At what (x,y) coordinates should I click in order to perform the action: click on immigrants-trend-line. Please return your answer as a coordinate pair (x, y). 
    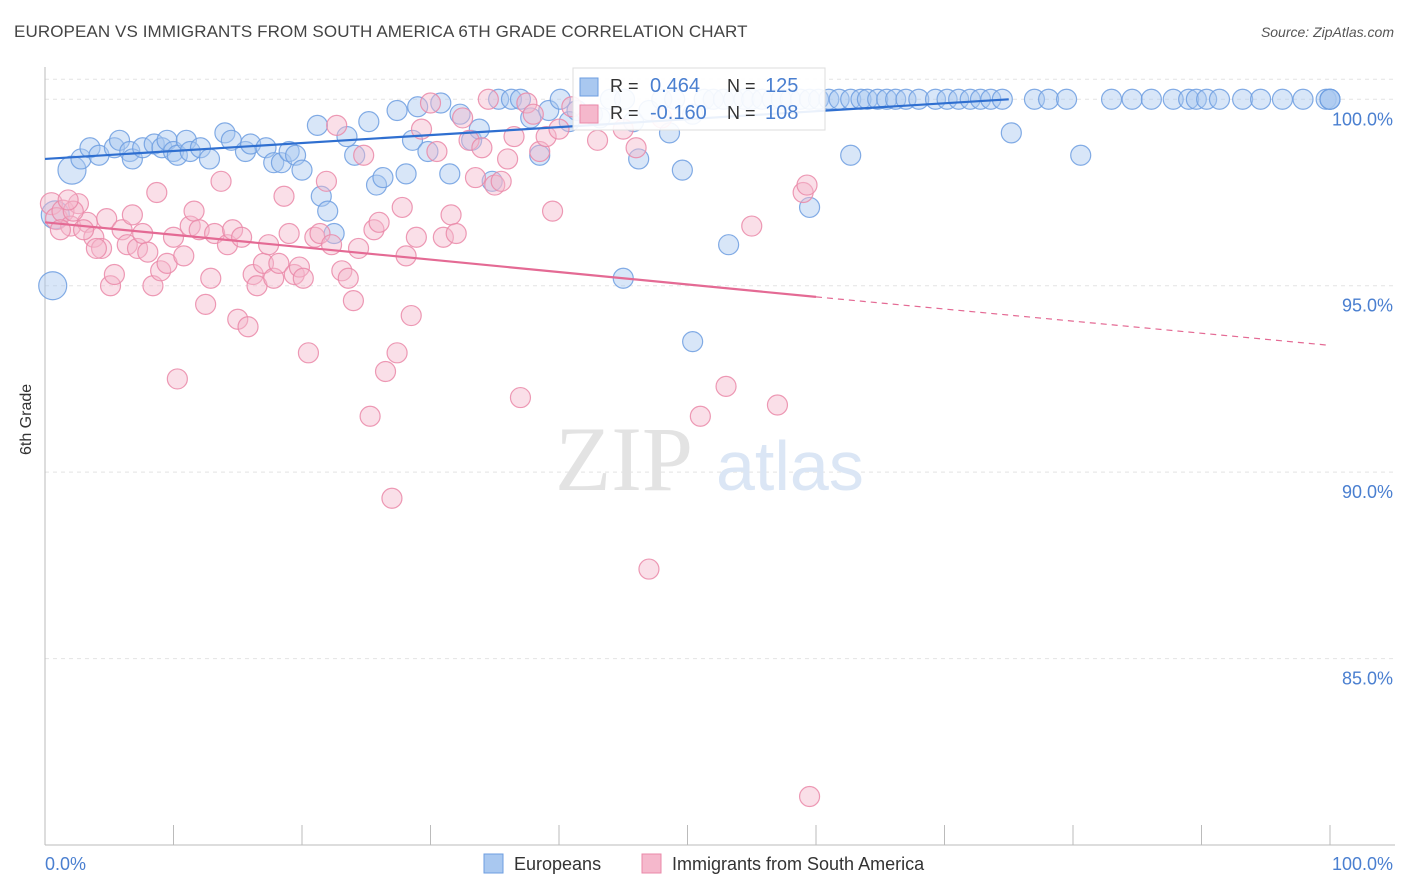
    Looking at the image, I should click on (430, 259).